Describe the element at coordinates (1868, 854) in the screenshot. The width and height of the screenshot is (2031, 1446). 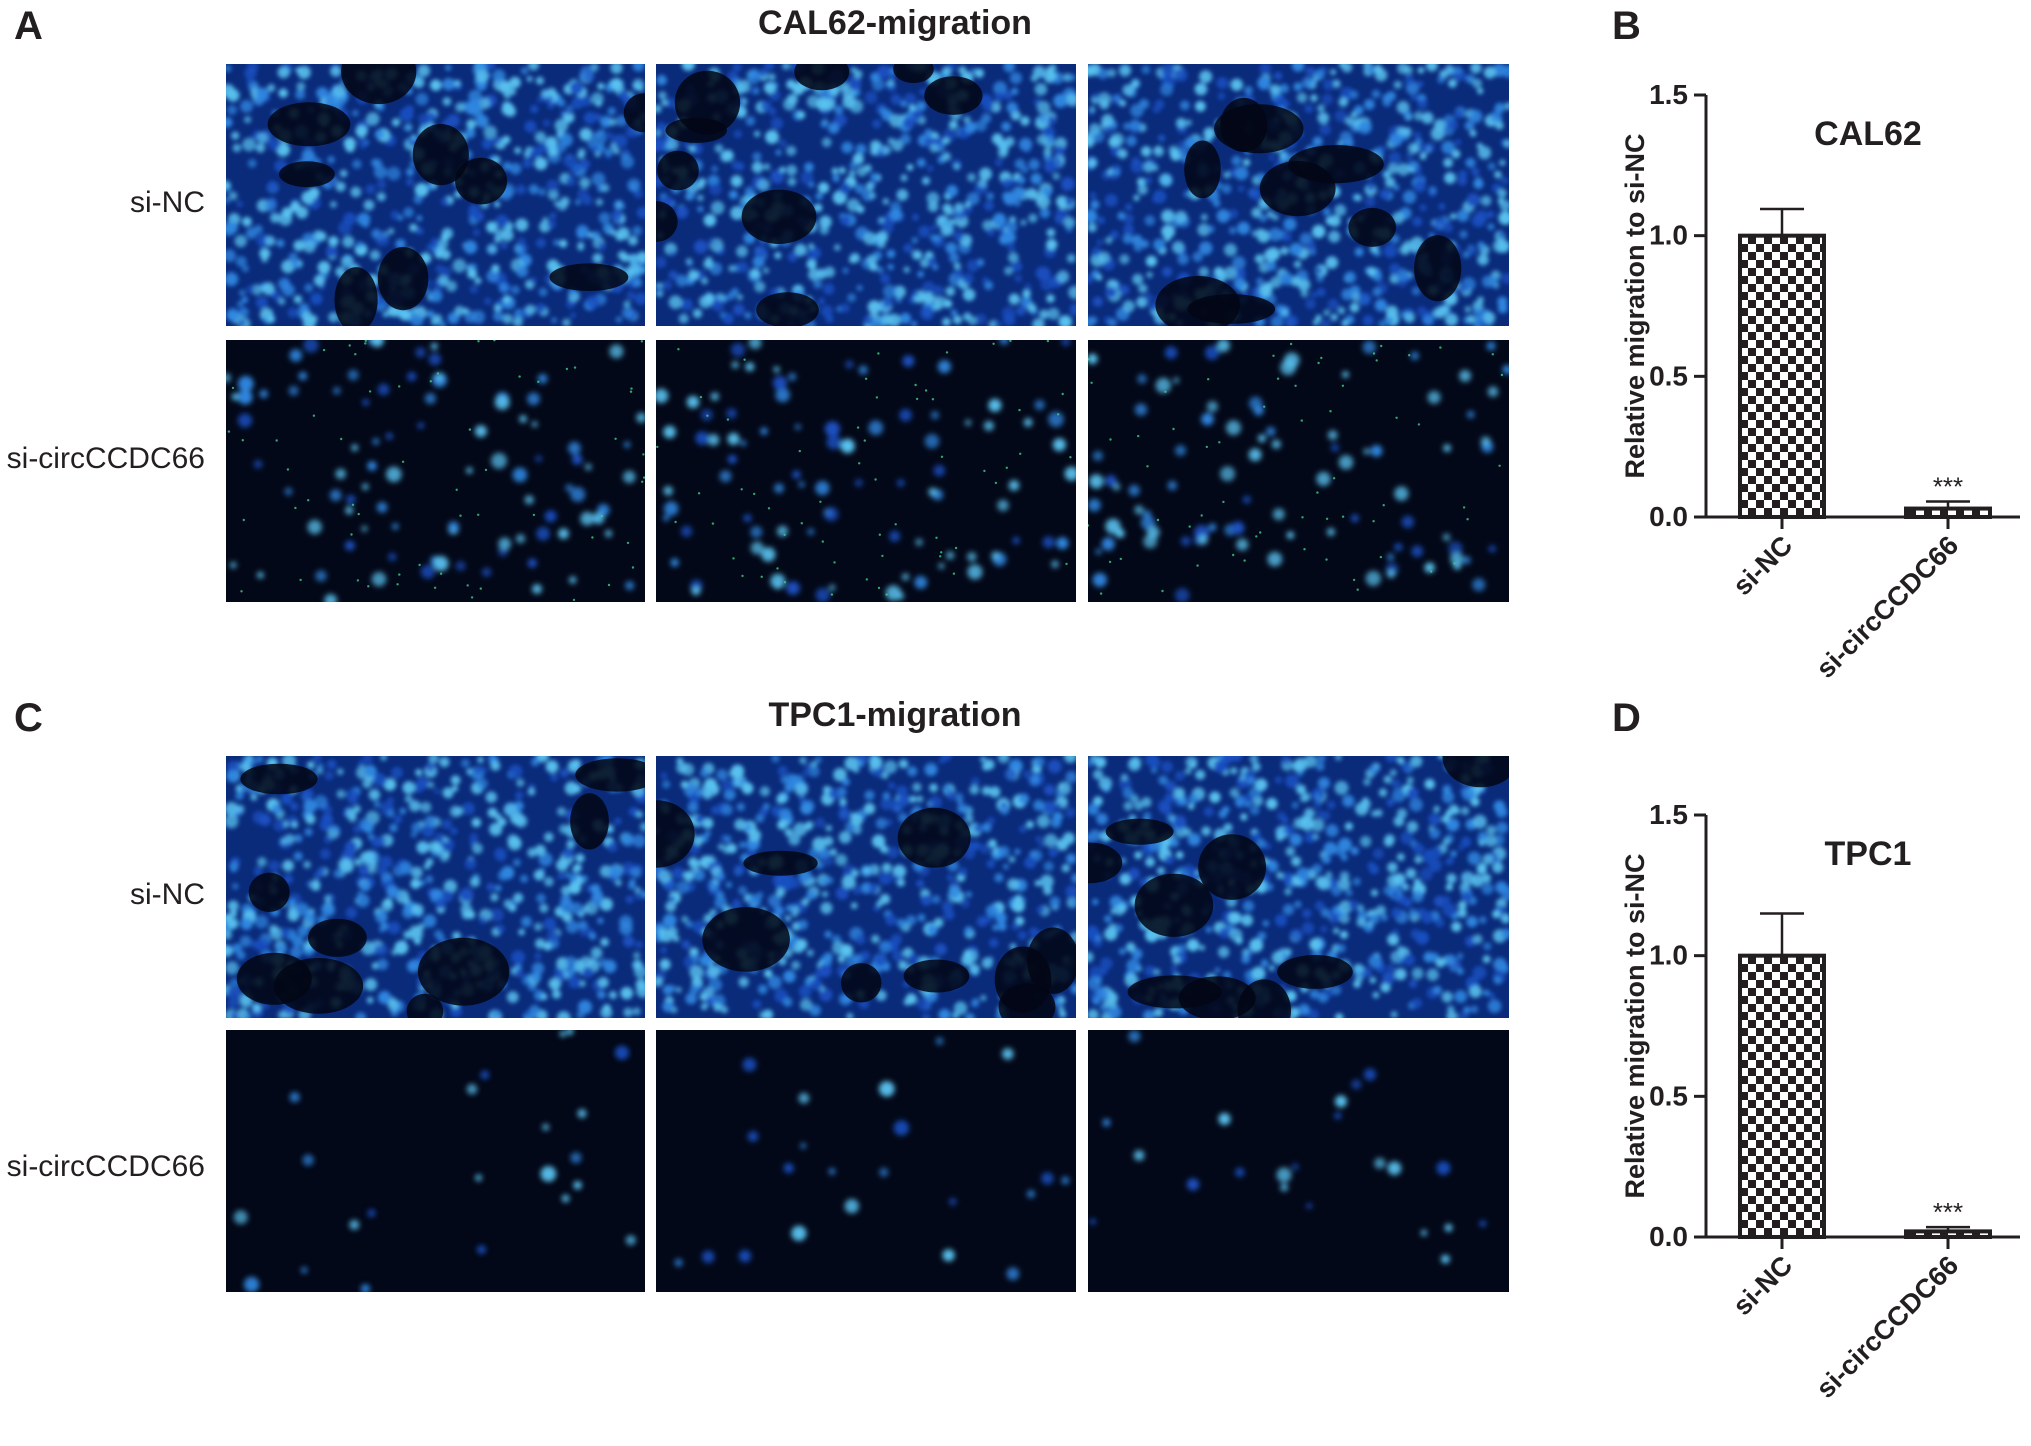
I see `chart-title: TPC1` at that location.